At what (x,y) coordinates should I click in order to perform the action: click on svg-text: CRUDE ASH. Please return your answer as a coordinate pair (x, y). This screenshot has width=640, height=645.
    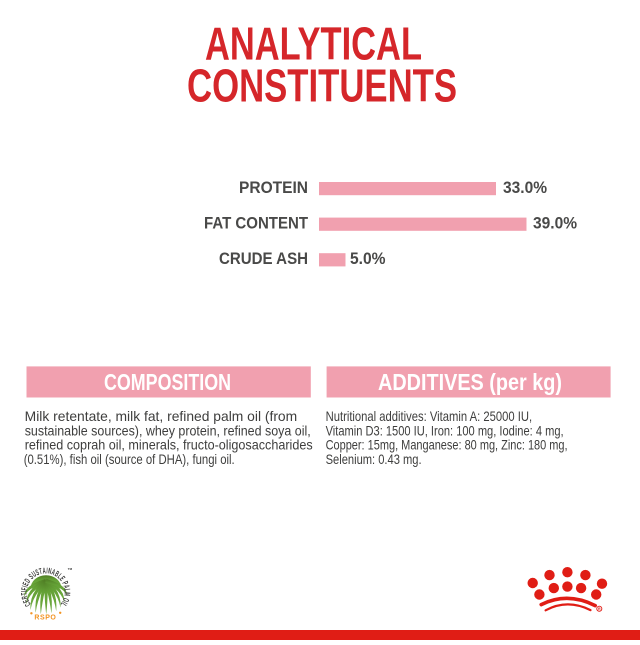
    Looking at the image, I should click on (263, 259).